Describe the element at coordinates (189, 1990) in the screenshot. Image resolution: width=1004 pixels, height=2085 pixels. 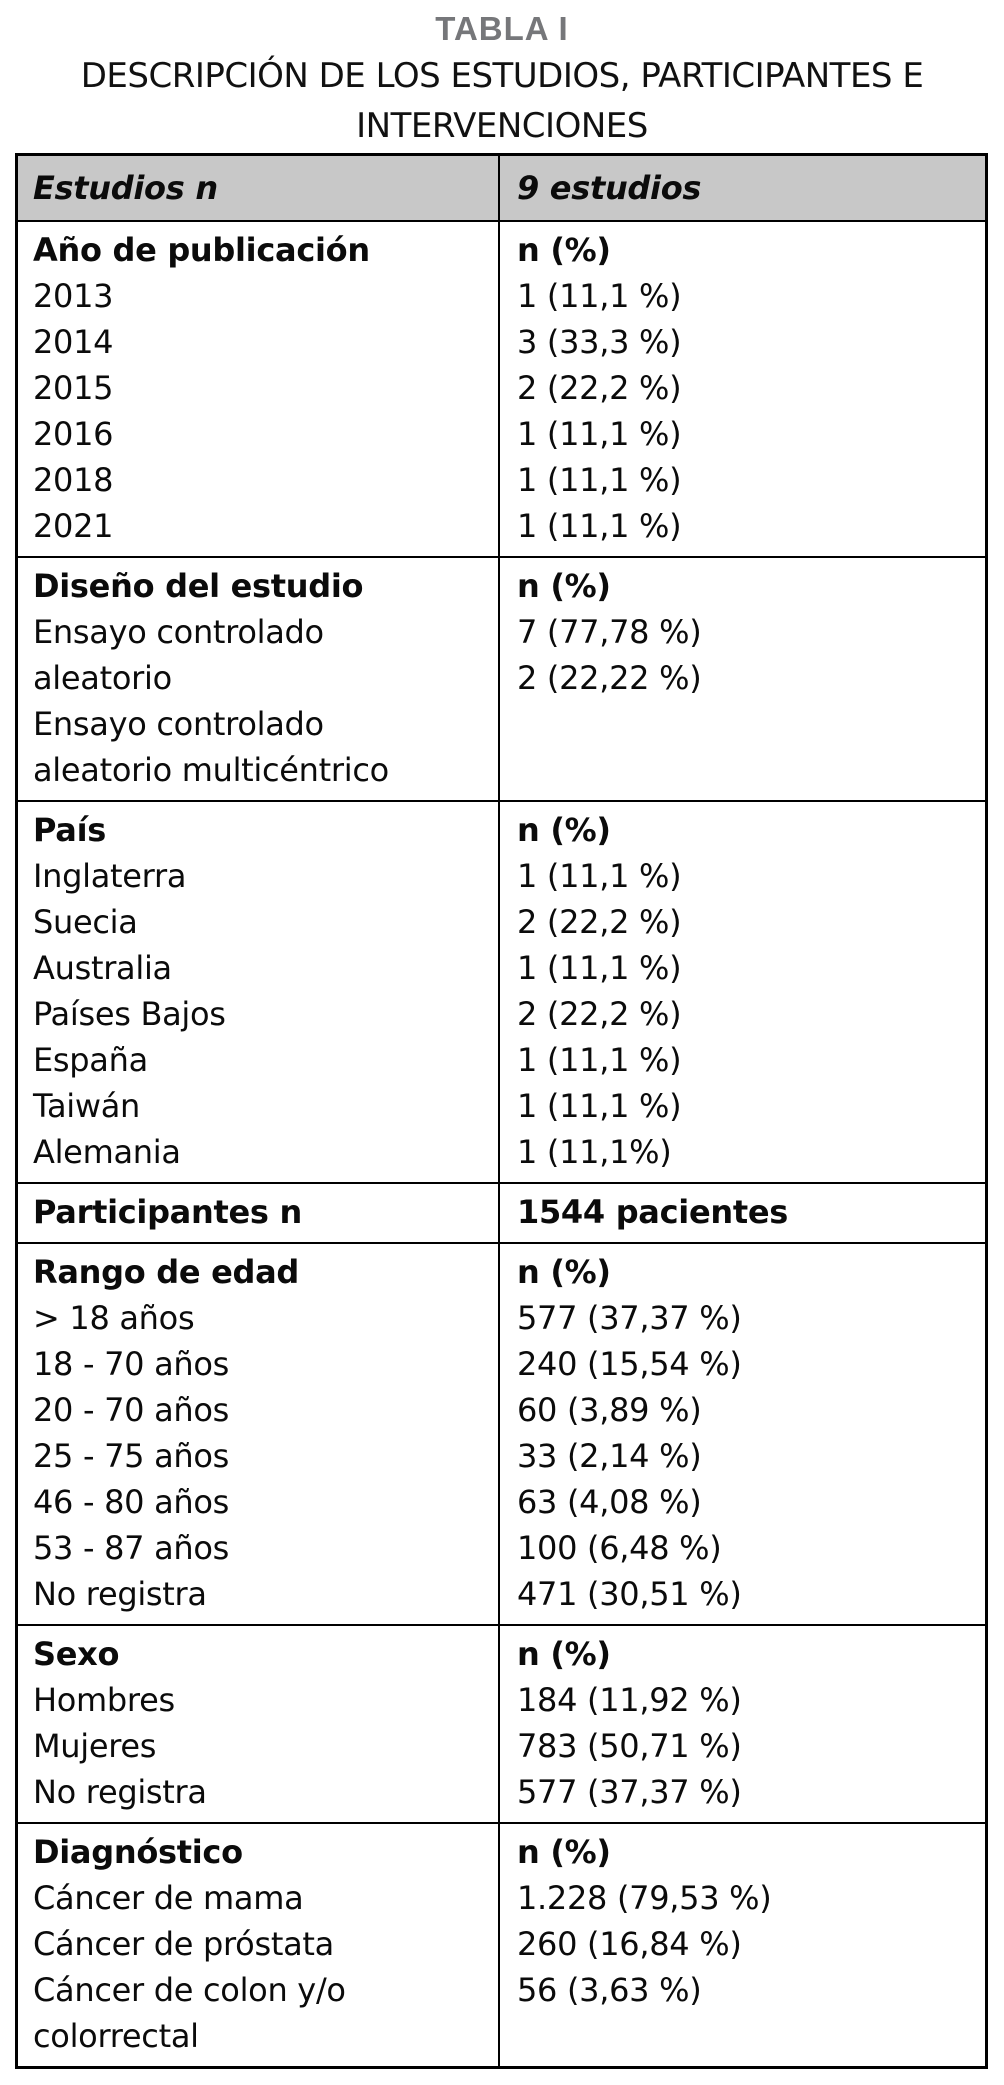
I see `section-item: Cáncer de colon y/o` at that location.